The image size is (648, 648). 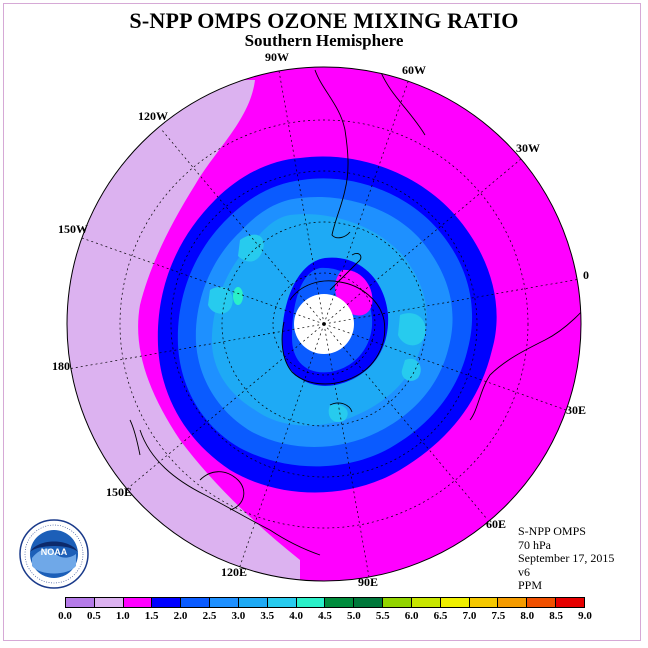 I want to click on legend-tick-label: 5.5, so click(x=382, y=616).